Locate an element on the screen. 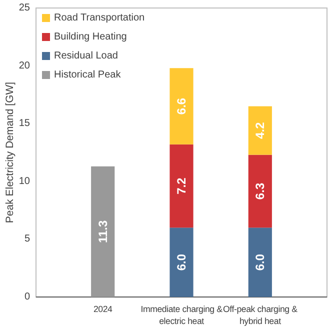  data-label: 7.2 is located at coordinates (181, 185).